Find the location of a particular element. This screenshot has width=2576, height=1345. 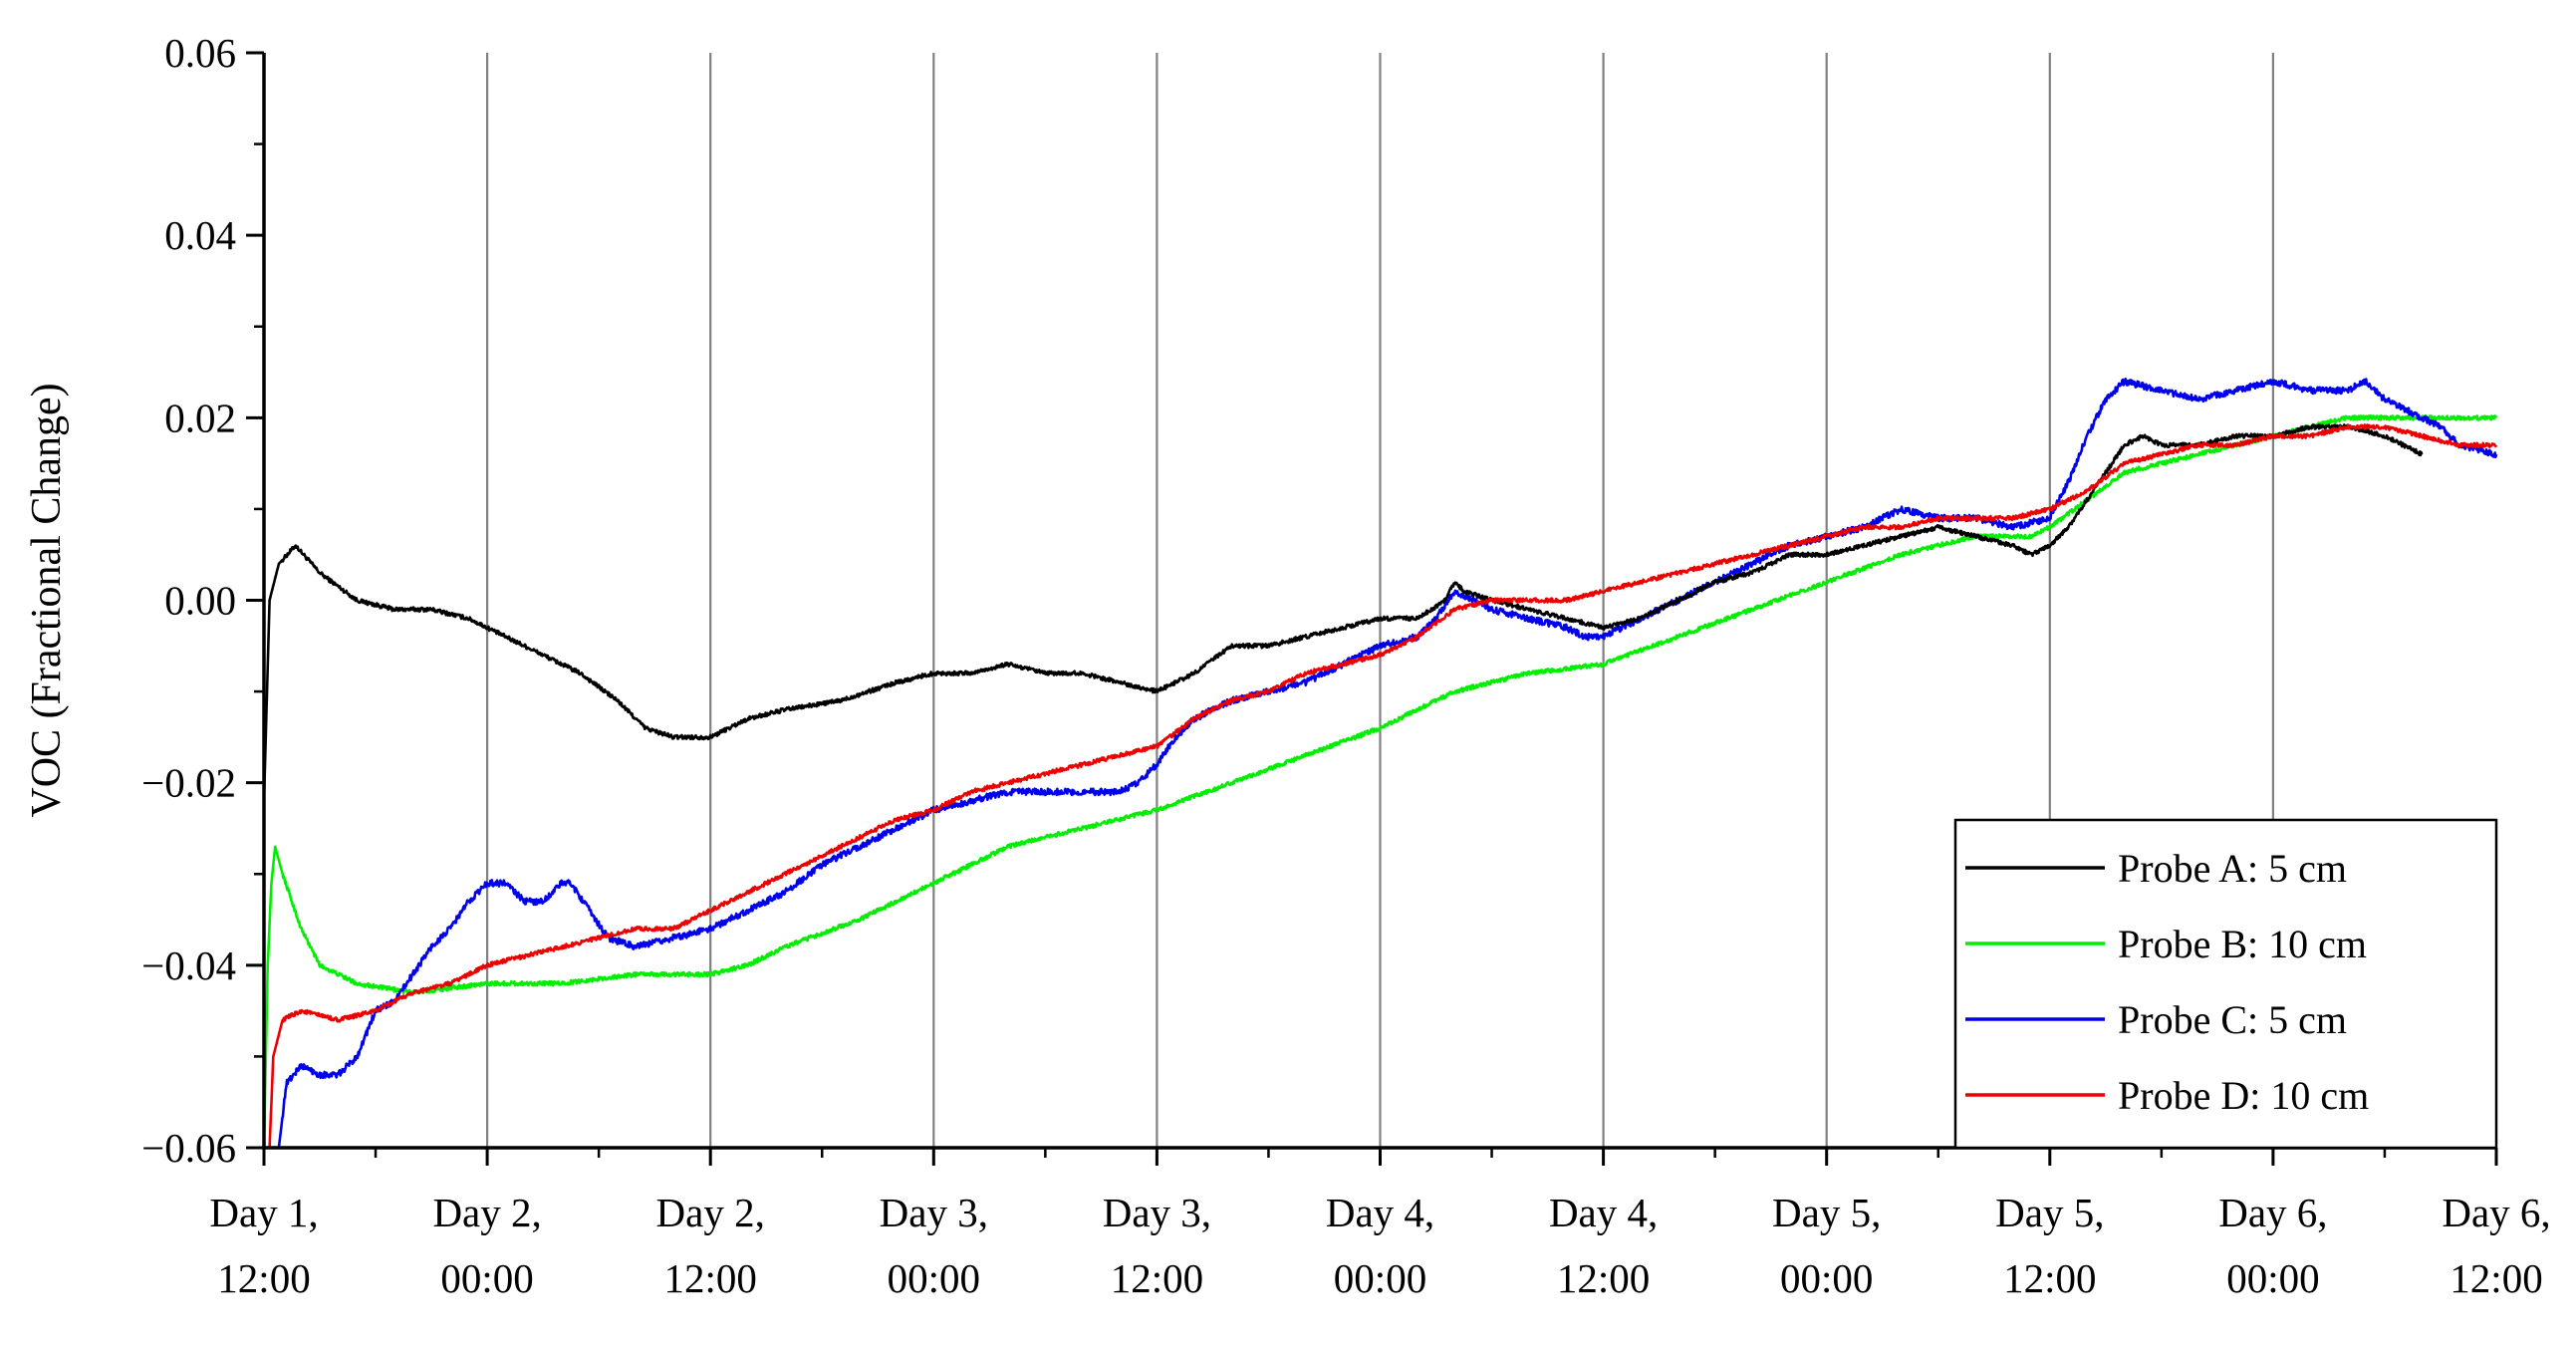

y-tick-label-0: −0.06 is located at coordinates (188, 1148).